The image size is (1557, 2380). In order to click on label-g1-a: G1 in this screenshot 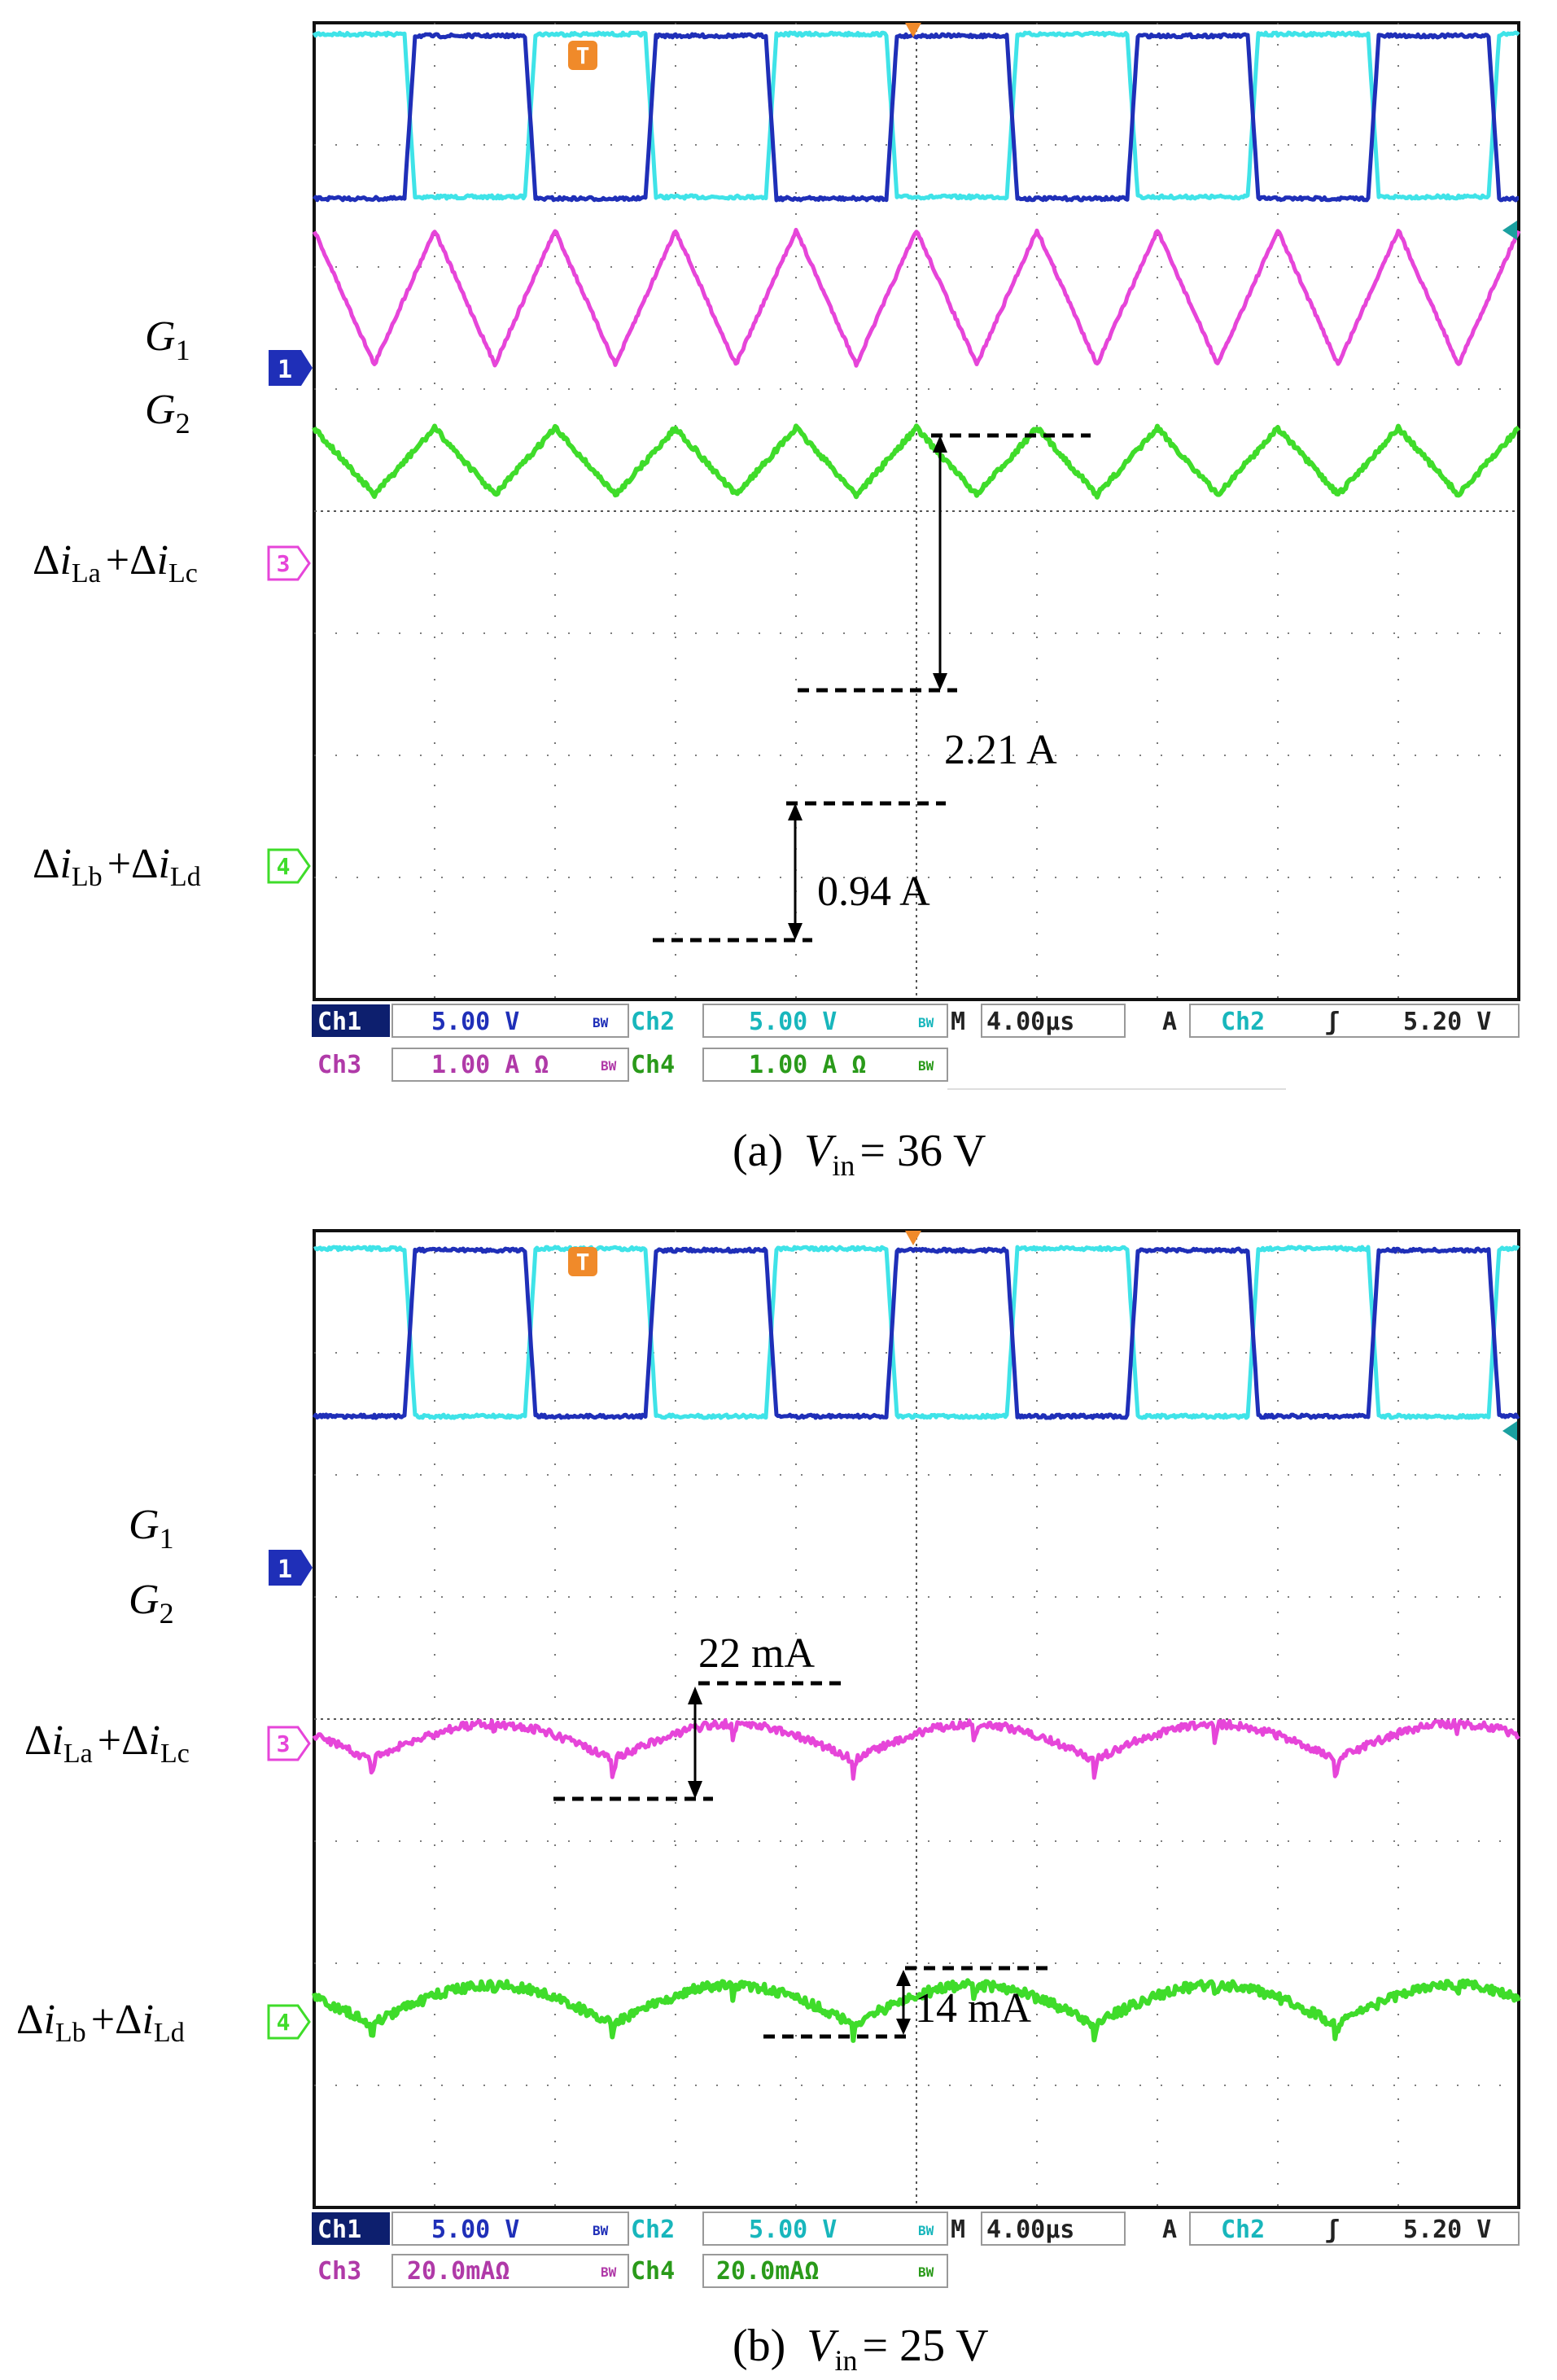, I will do `click(167, 339)`.